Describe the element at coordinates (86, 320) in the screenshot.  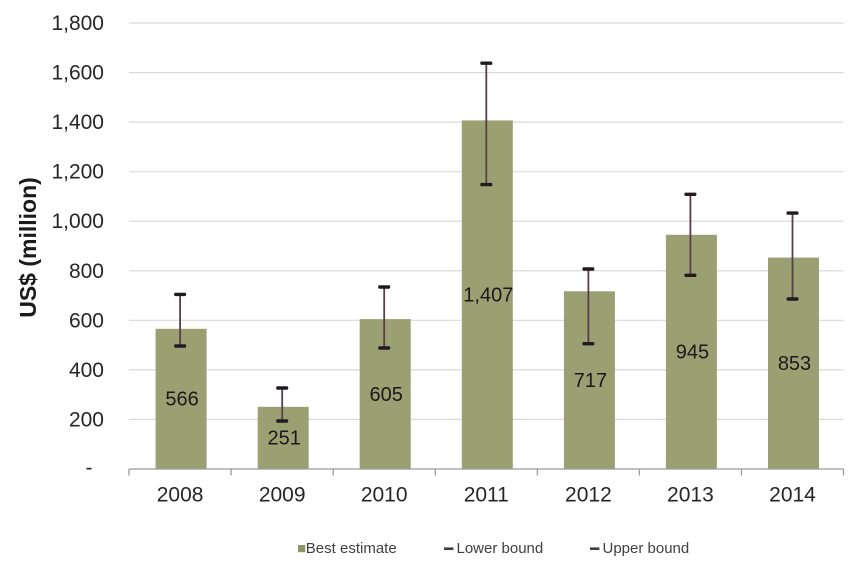
I see `svg-text: 600` at that location.